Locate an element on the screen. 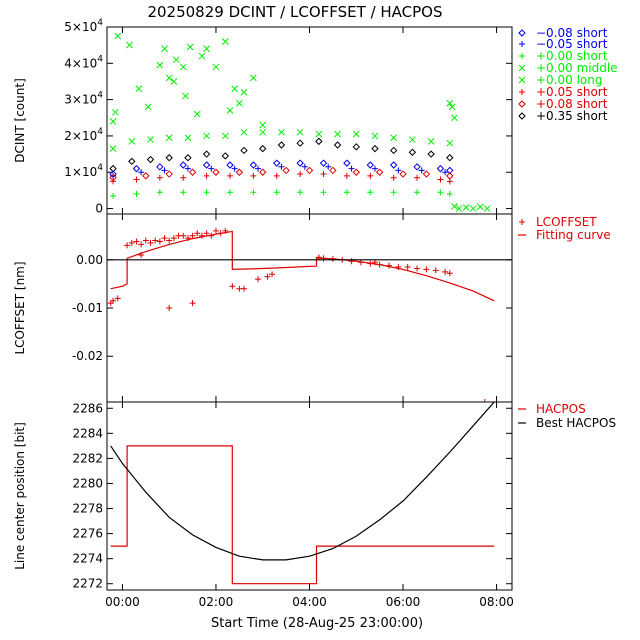  legend-label: +0.00 long is located at coordinates (569, 80).